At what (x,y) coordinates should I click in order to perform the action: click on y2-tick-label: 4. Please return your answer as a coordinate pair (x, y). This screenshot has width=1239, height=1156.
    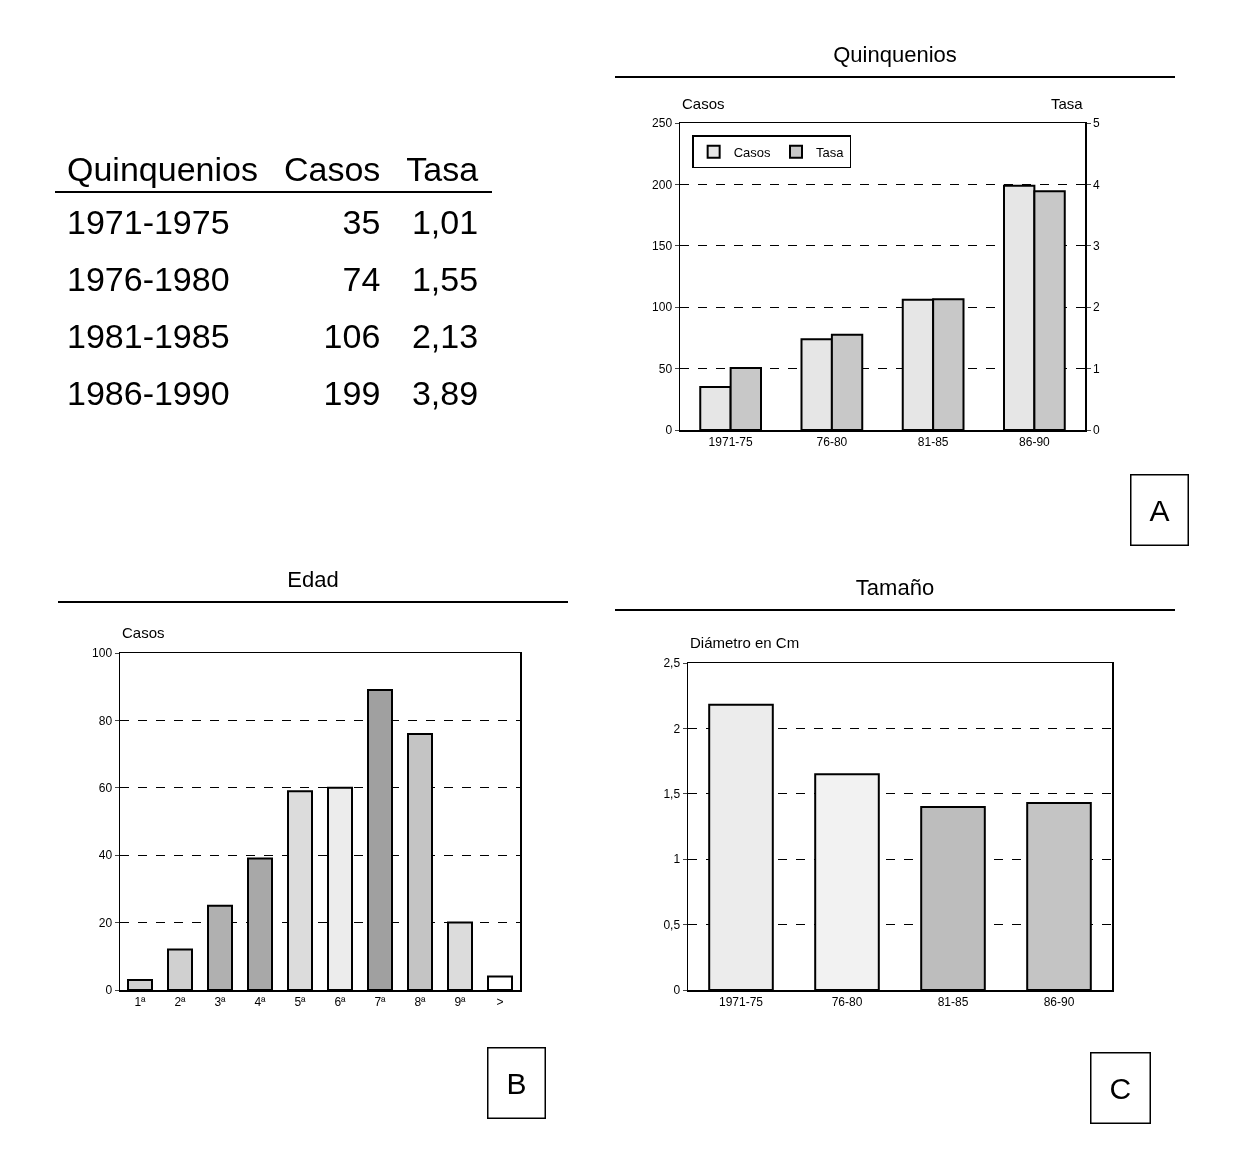
    Looking at the image, I should click on (1096, 184).